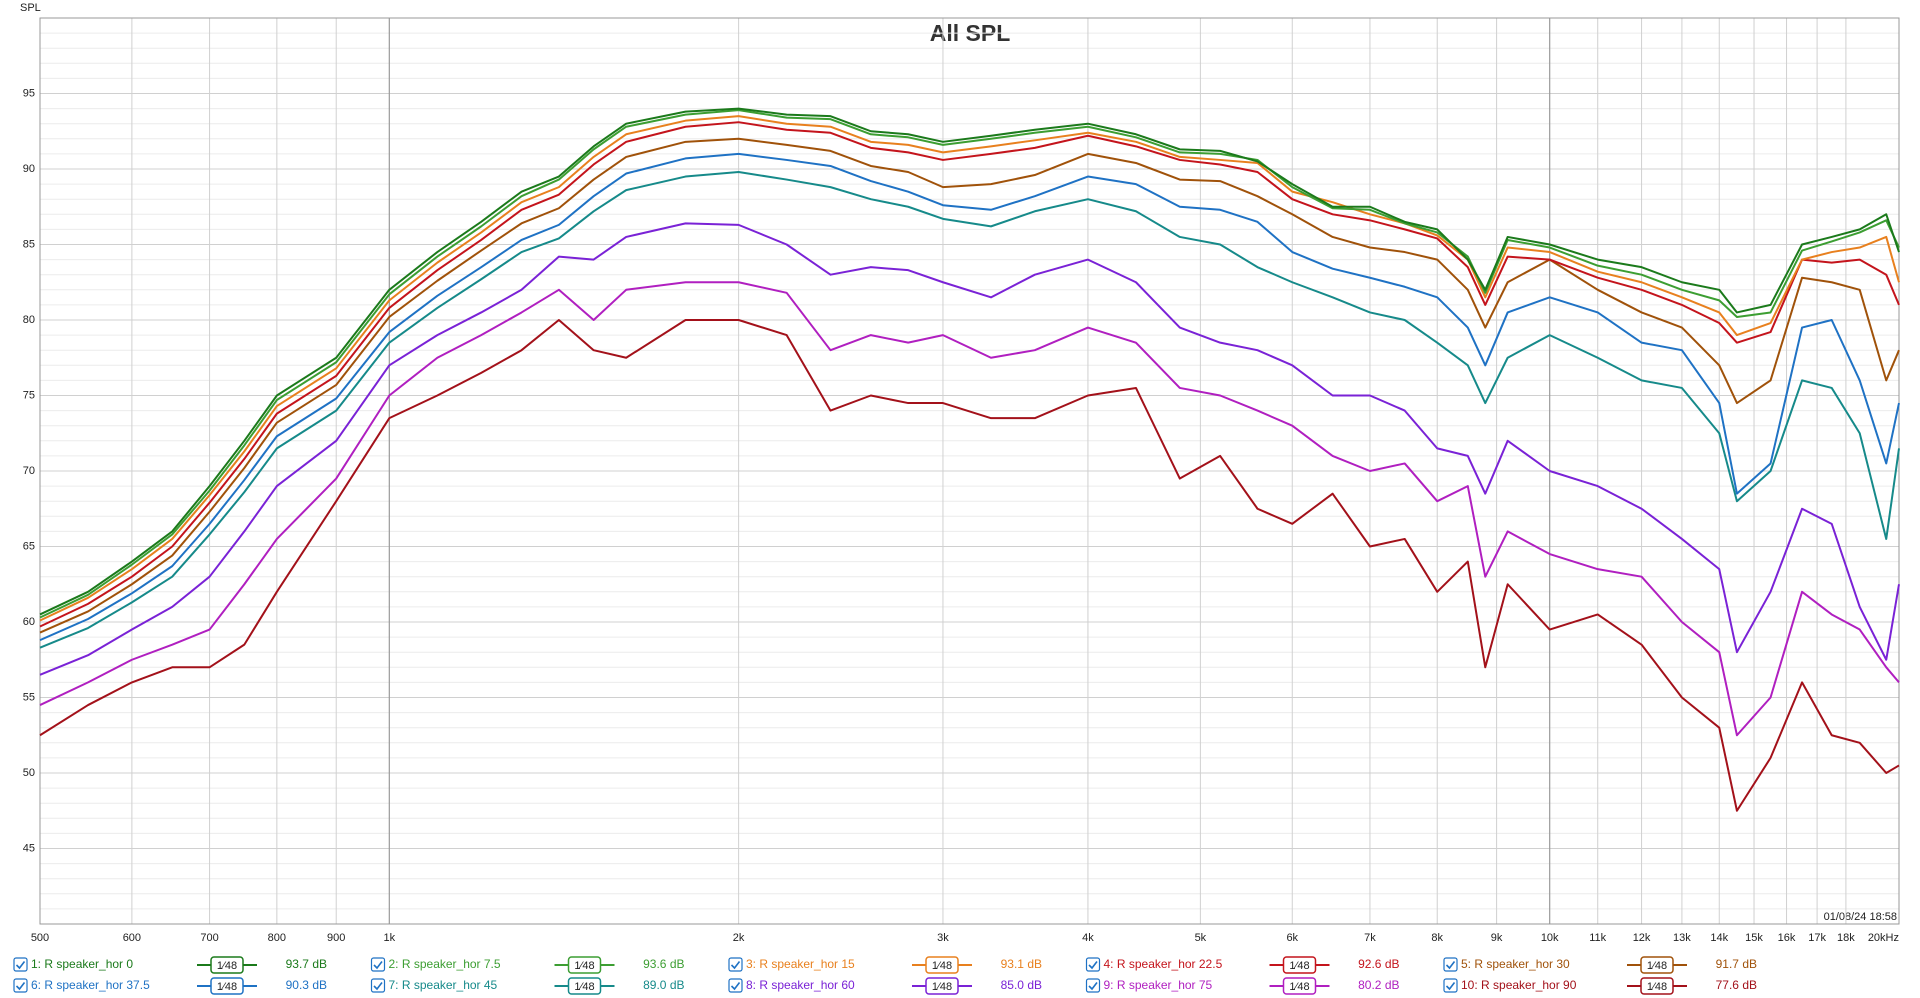 This screenshot has height=998, width=1920. I want to click on x-tick-label: 700, so click(209, 938).